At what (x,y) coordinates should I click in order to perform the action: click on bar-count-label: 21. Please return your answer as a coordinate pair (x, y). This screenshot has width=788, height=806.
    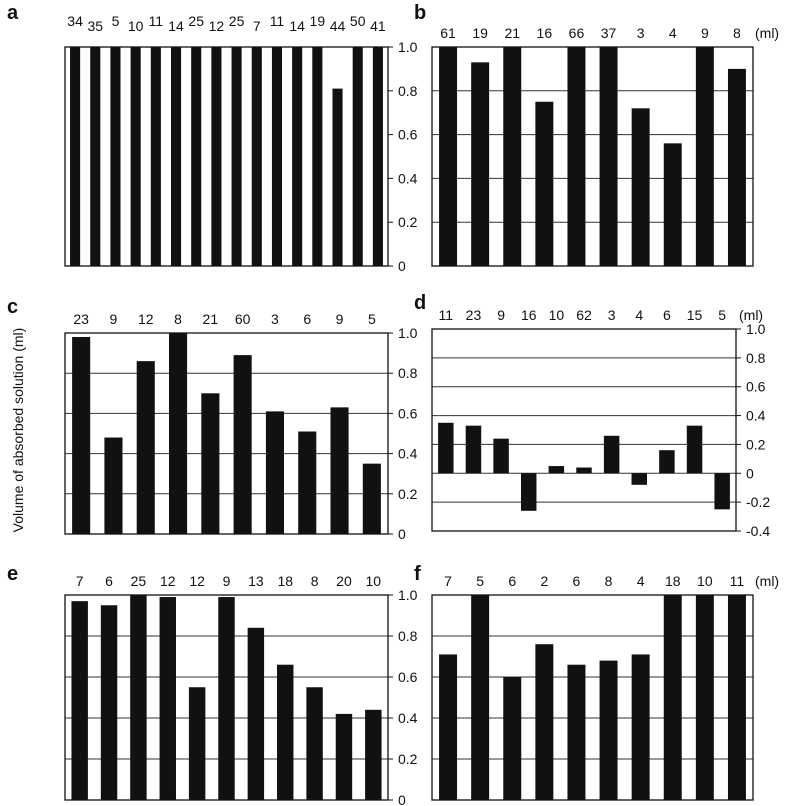
    Looking at the image, I should click on (512, 33).